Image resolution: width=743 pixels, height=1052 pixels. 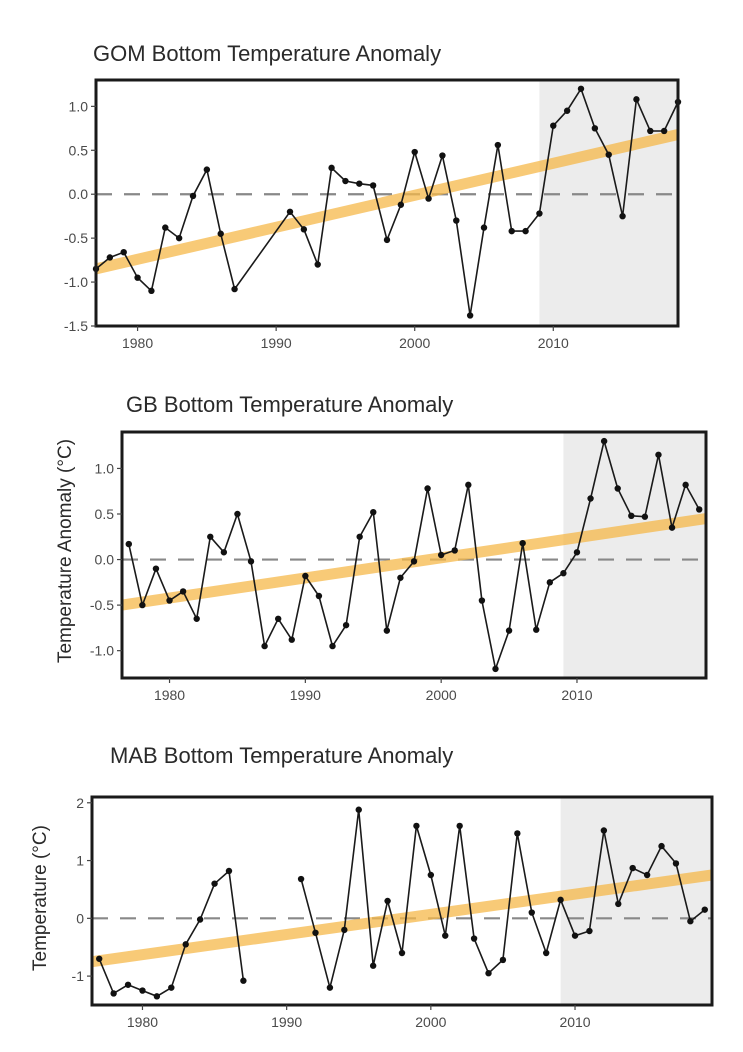 What do you see at coordinates (79, 194) in the screenshot?
I see `gom-y-tick-label: 0.0` at bounding box center [79, 194].